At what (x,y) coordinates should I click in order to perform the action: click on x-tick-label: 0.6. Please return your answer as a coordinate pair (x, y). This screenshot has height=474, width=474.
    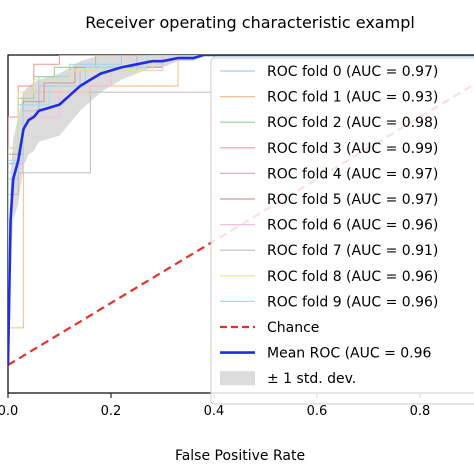
    Looking at the image, I should click on (317, 411).